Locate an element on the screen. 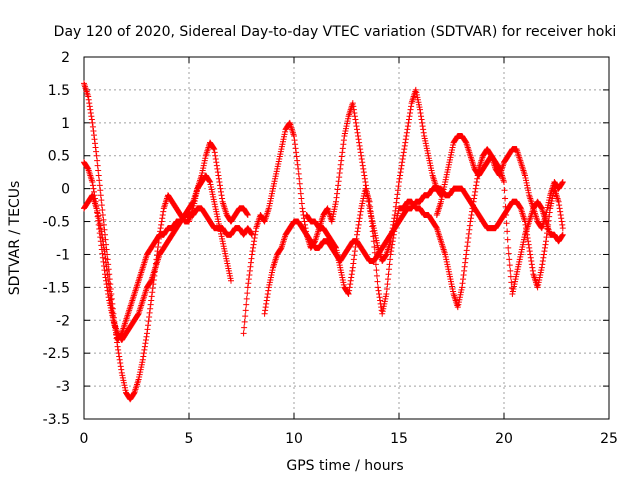 The image size is (640, 480). y-tick-label: 0 is located at coordinates (65, 190).